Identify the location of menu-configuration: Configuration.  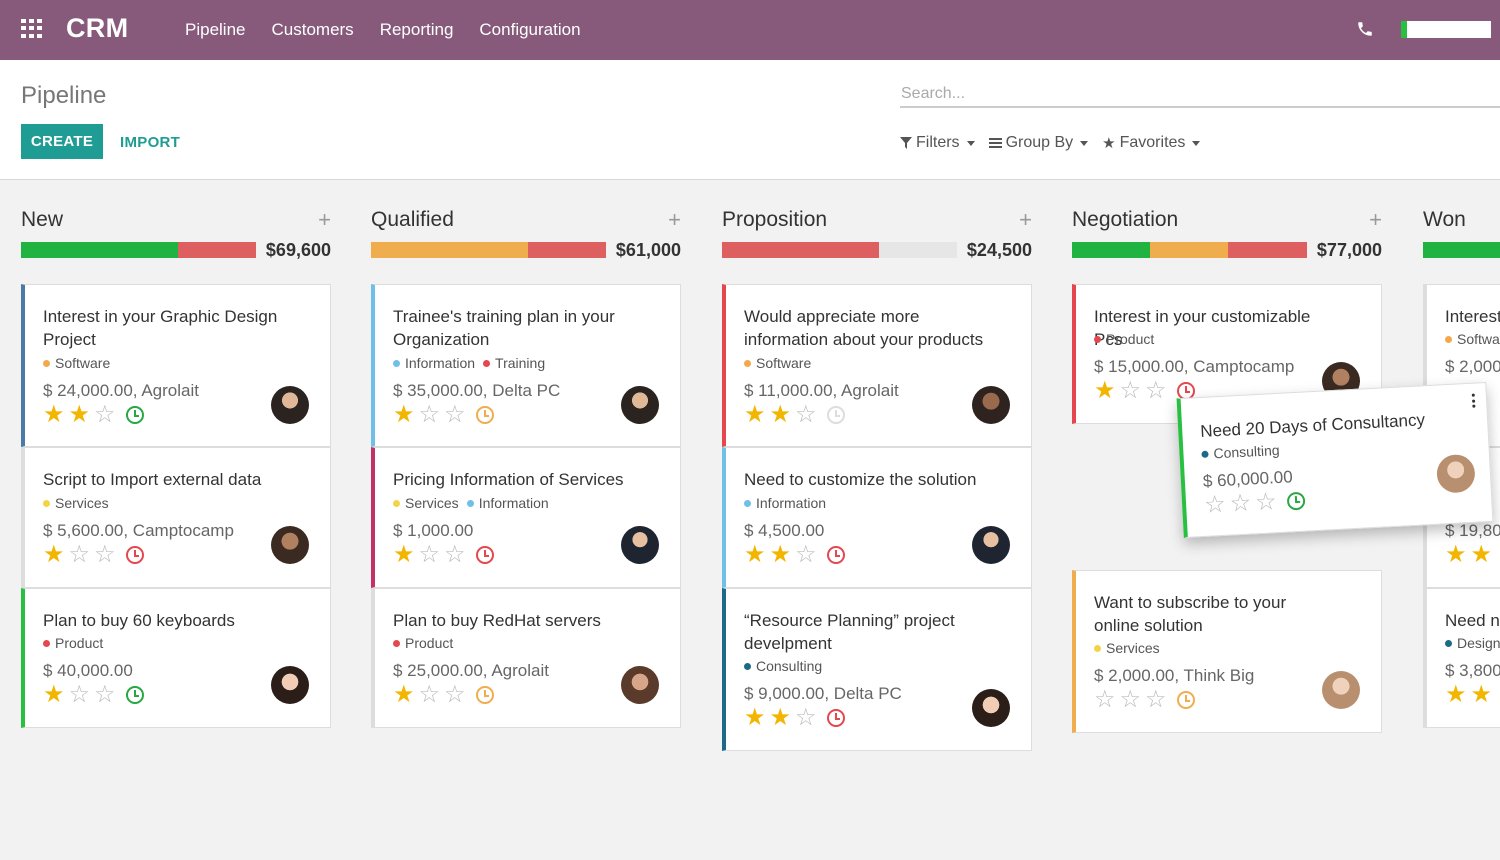
(530, 29).